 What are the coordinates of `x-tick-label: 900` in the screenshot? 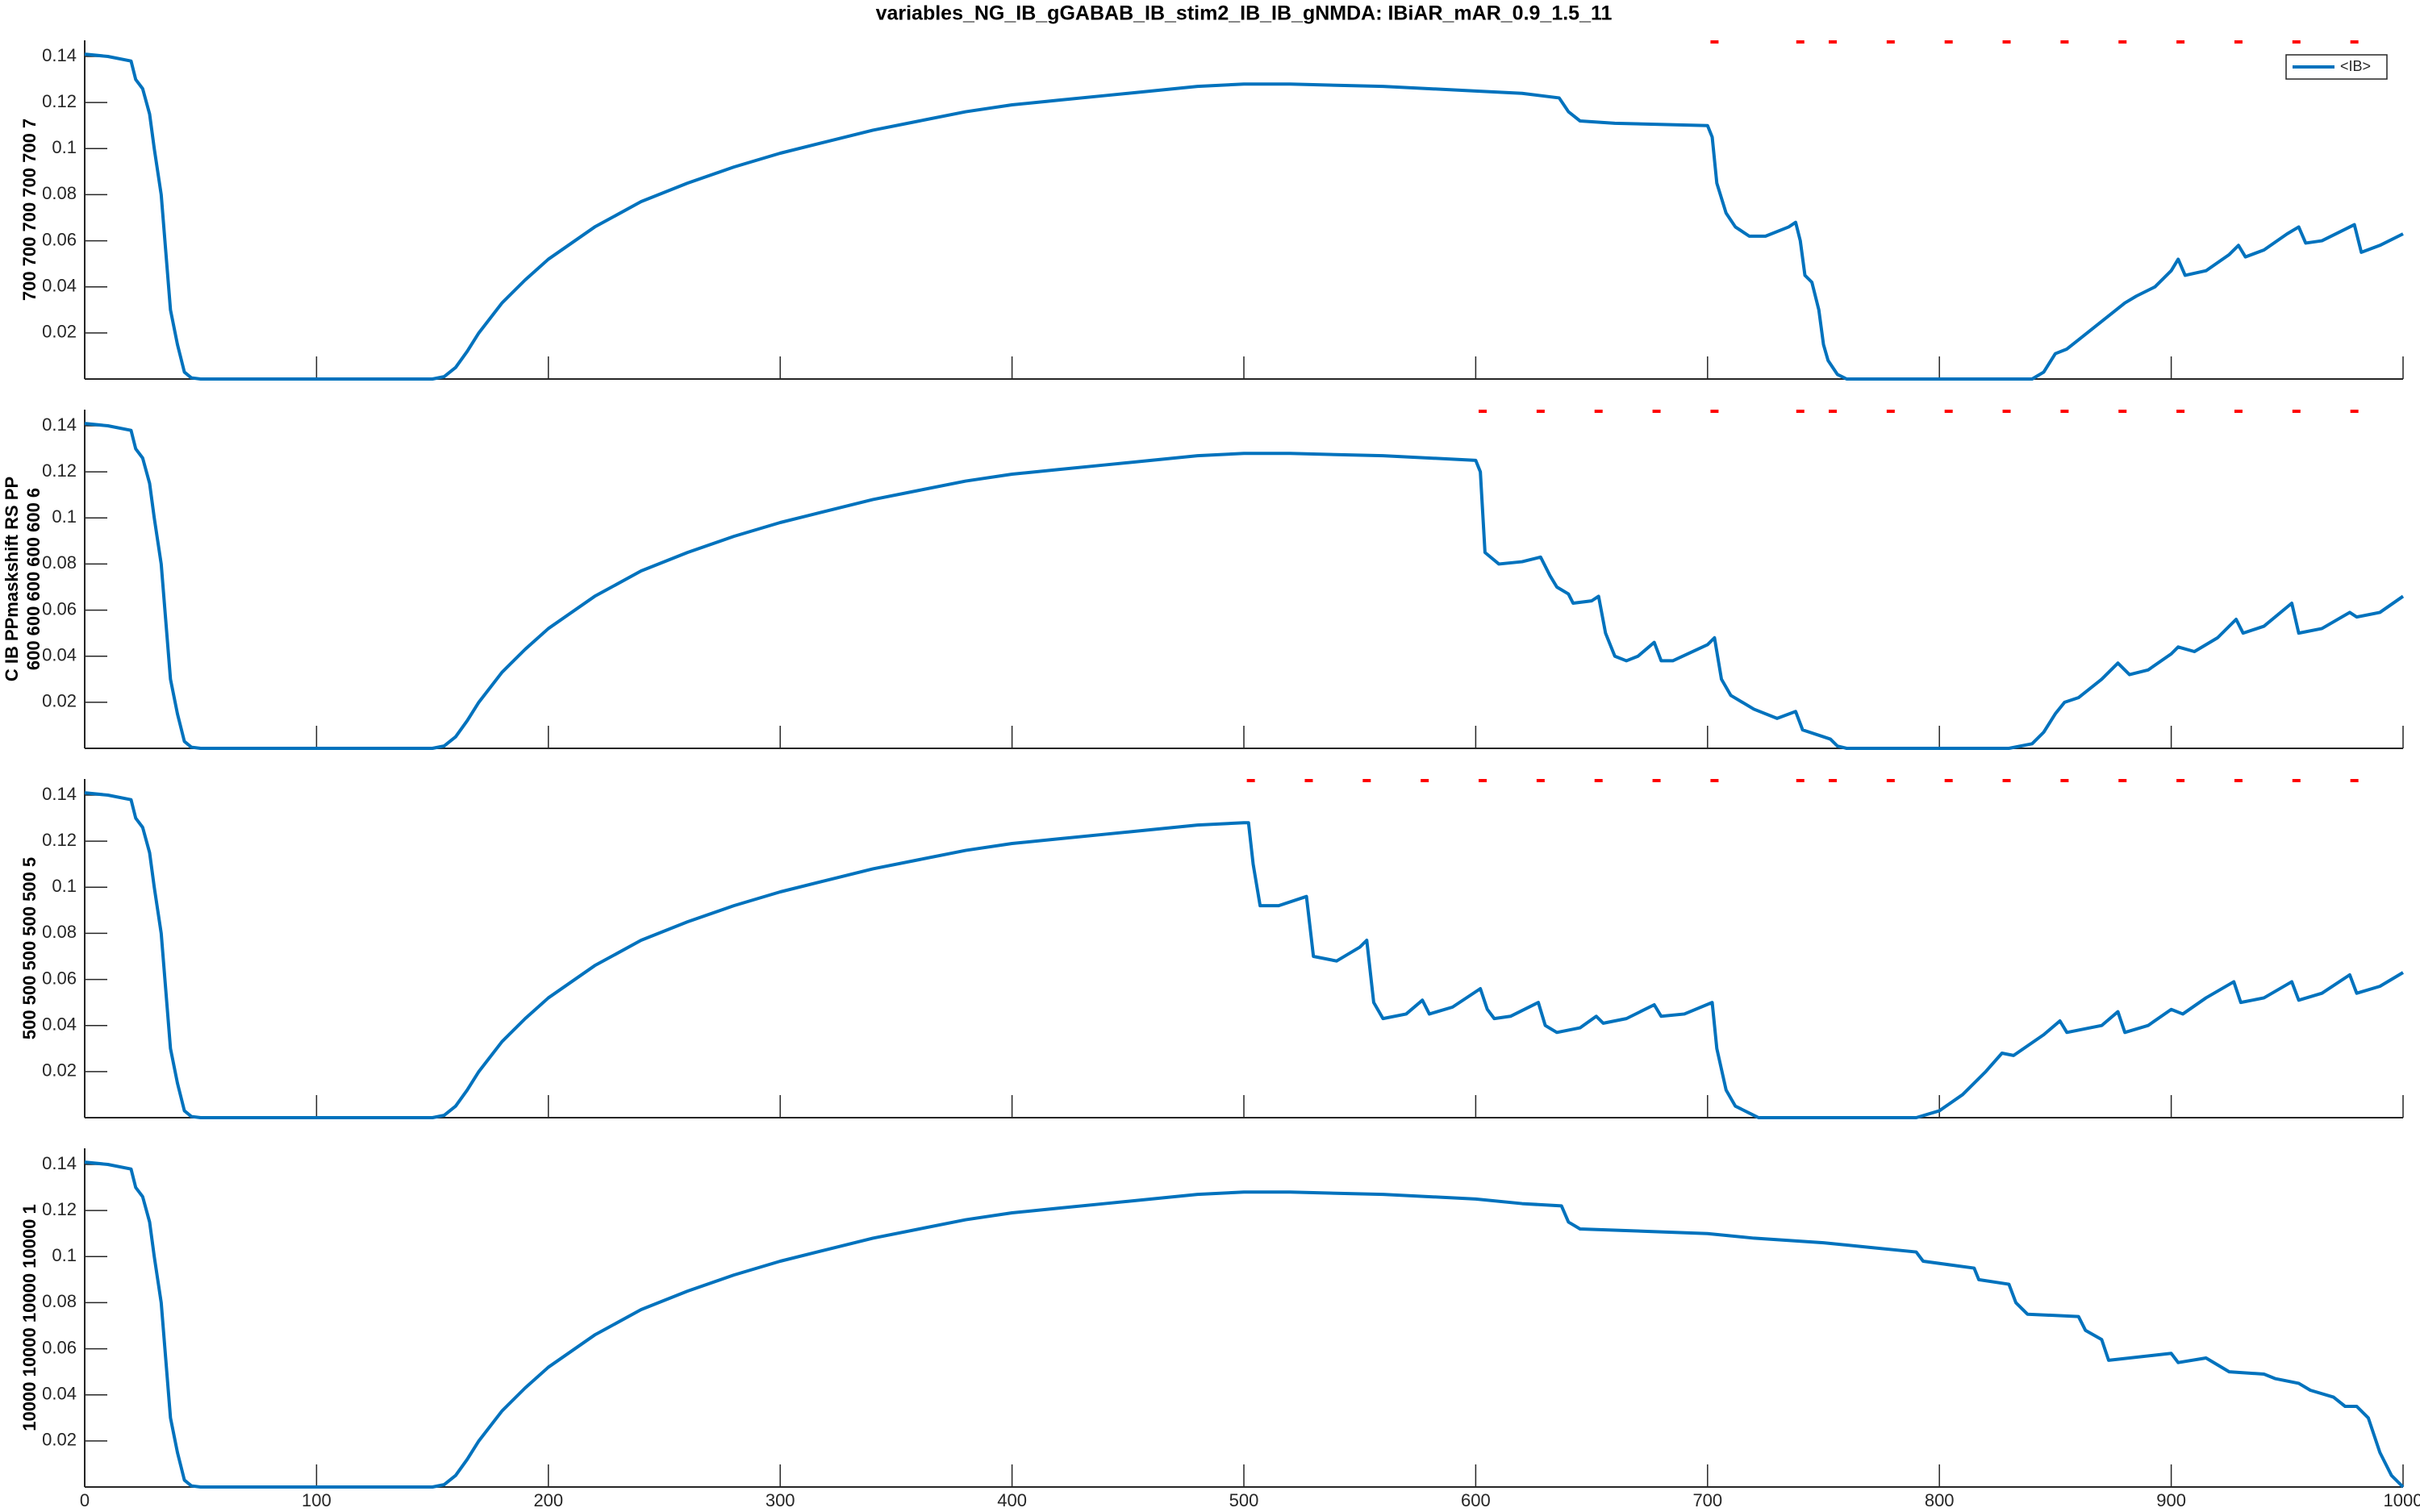 It's located at (2171, 1500).